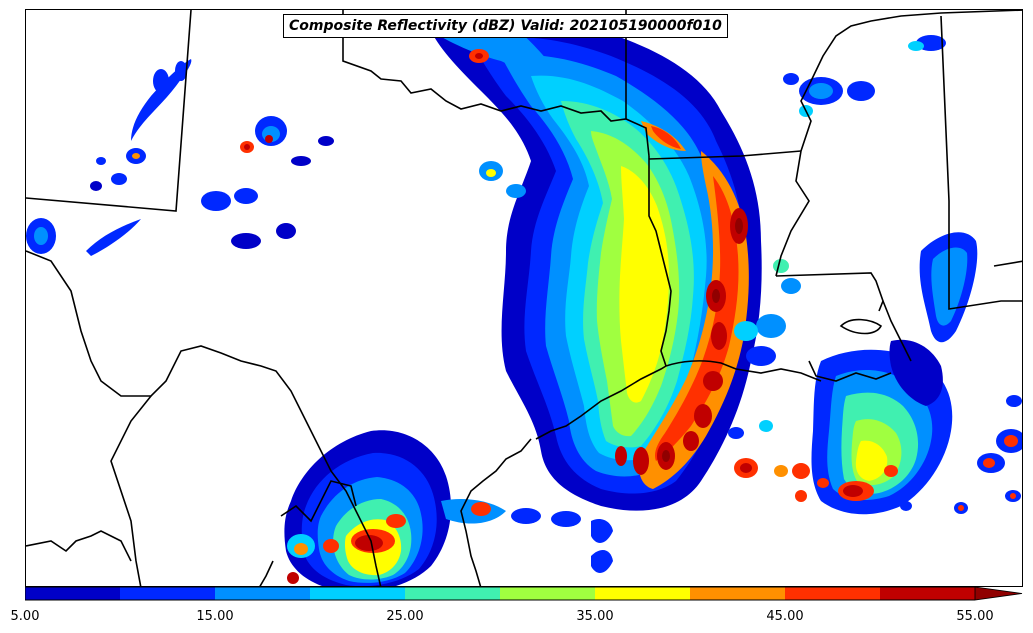  I want to click on colorbar-tick-label: 25.00, so click(405, 616).